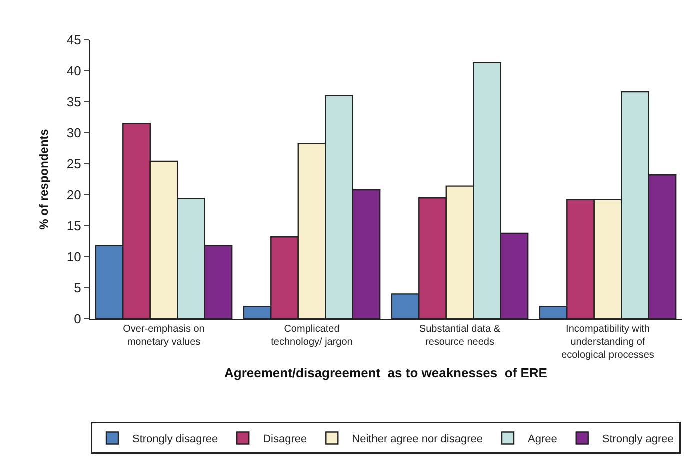 Image resolution: width=694 pixels, height=466 pixels. What do you see at coordinates (543, 440) in the screenshot?
I see `legend-label: Agree` at bounding box center [543, 440].